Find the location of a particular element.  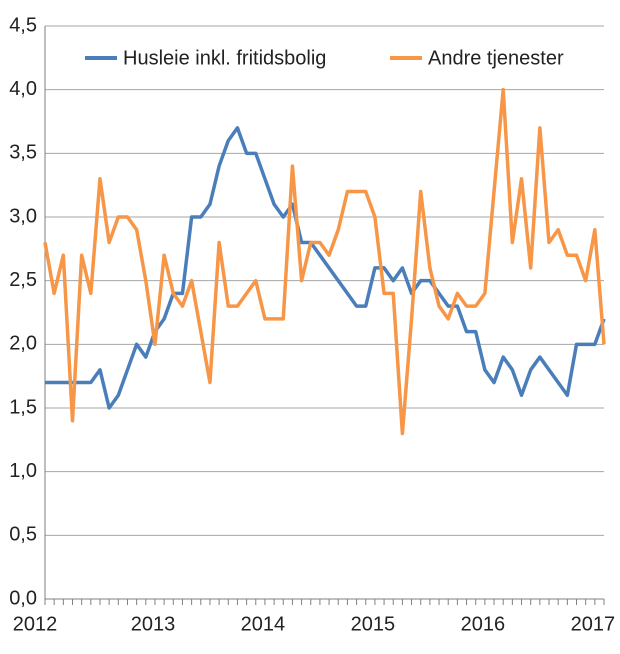

x-tick-label: 2012 is located at coordinates (35, 624).